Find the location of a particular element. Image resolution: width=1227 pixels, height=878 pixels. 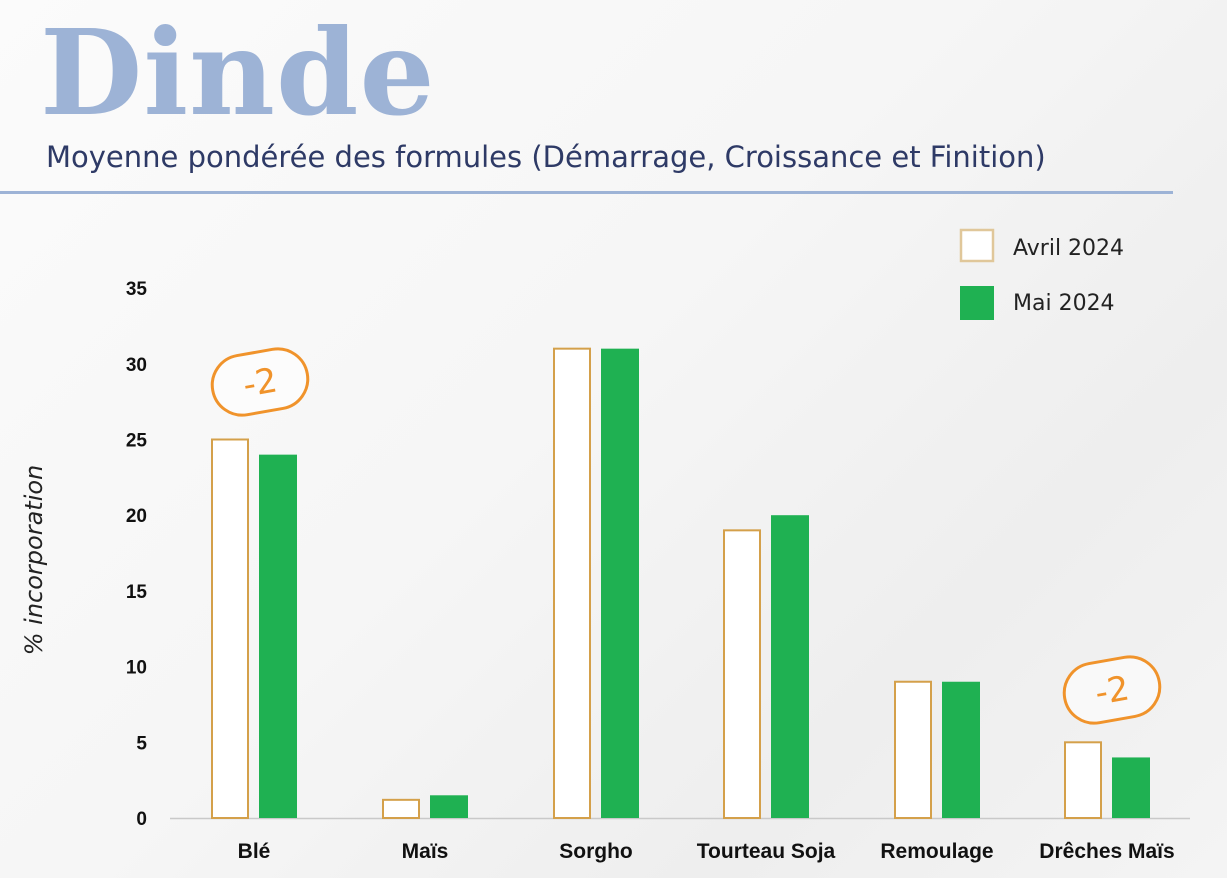

y-axis-label-group: % incorporation is located at coordinates (34, 560).